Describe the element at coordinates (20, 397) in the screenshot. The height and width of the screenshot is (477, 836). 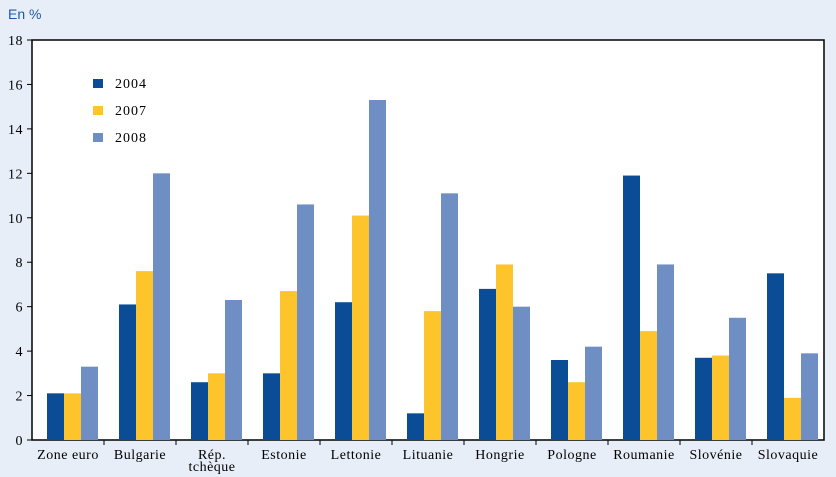
I see `y-tick-label: 2` at that location.